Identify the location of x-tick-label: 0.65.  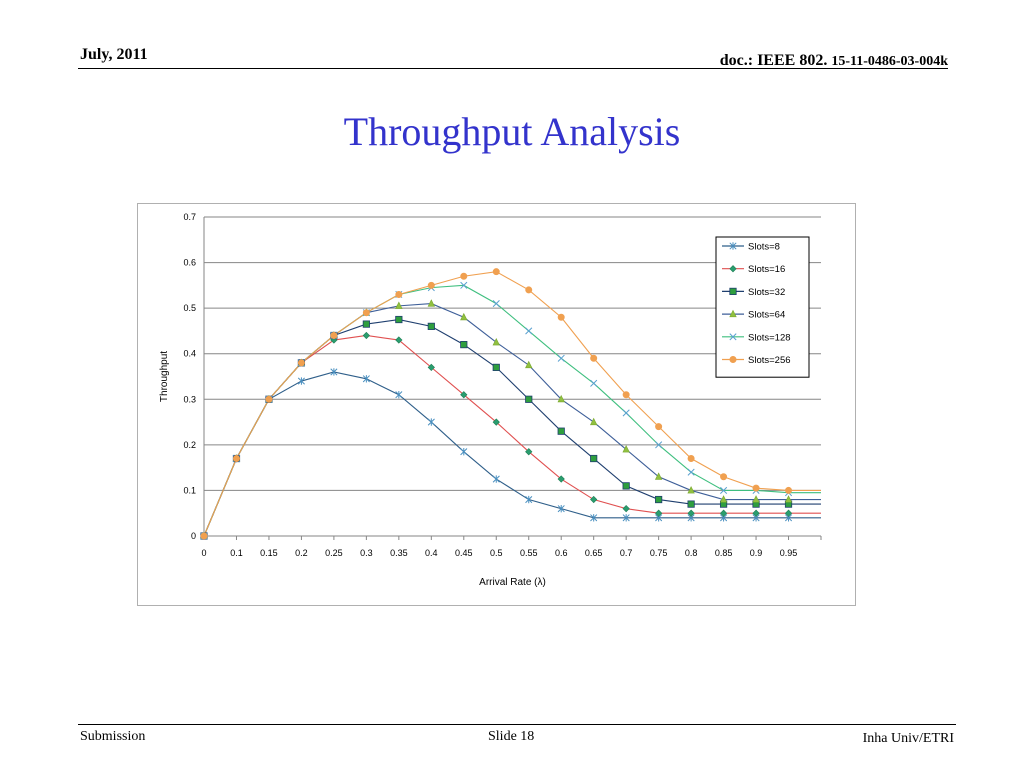
(594, 553).